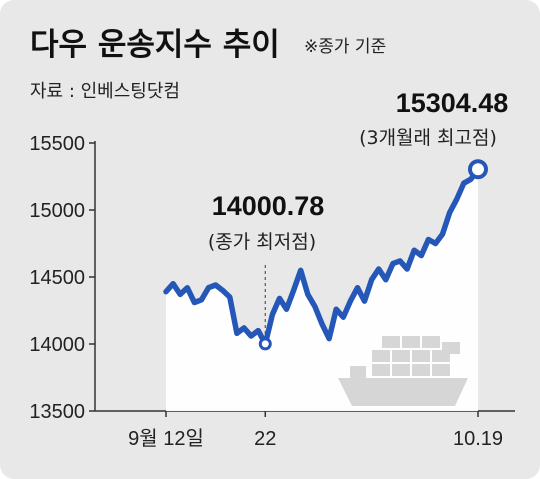 This screenshot has height=479, width=540. I want to click on ship-bridge, so click(358, 372).